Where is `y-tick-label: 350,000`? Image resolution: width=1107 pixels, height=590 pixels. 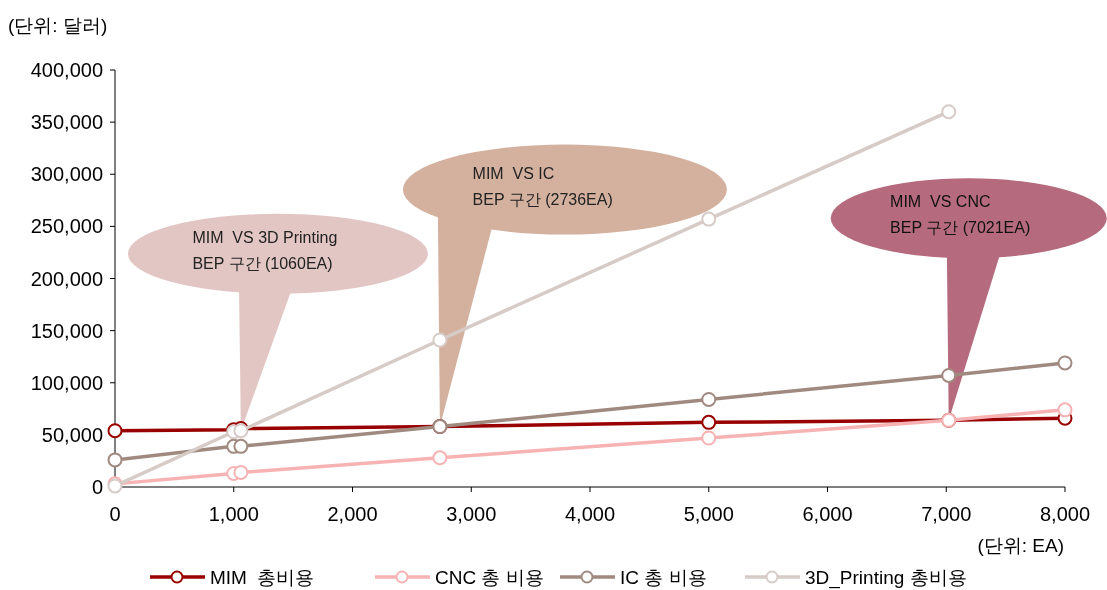
y-tick-label: 350,000 is located at coordinates (66, 122).